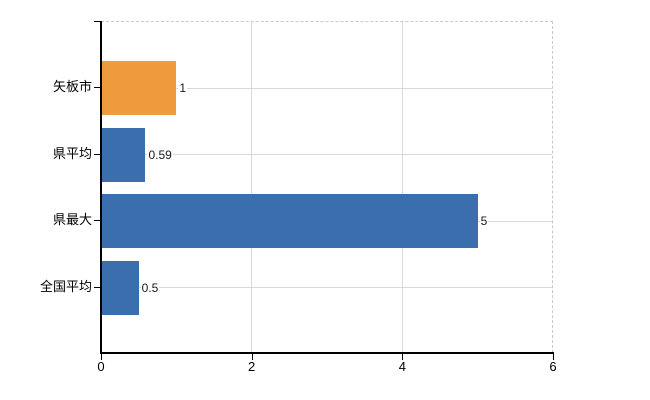 This screenshot has width=650, height=400. I want to click on bar-highlight, so click(139, 88).